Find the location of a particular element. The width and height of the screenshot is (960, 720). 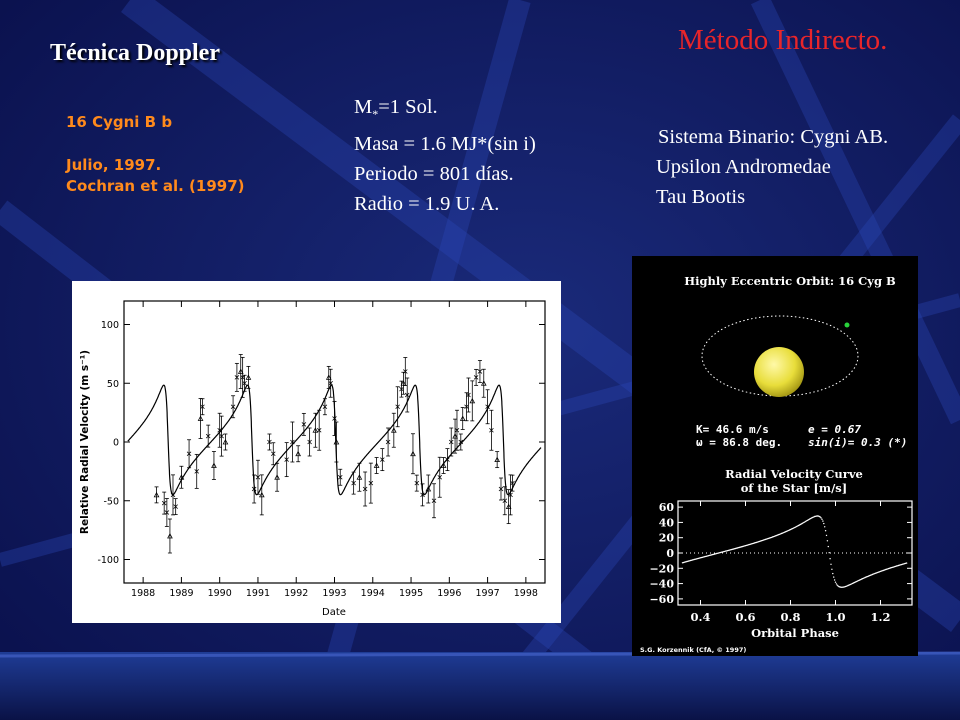

y-tick-label: 100 is located at coordinates (110, 325).